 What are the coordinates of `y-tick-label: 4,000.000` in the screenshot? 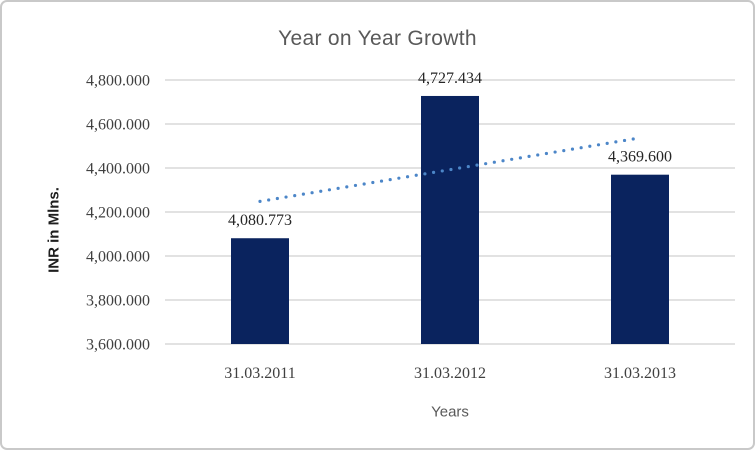 It's located at (118, 257).